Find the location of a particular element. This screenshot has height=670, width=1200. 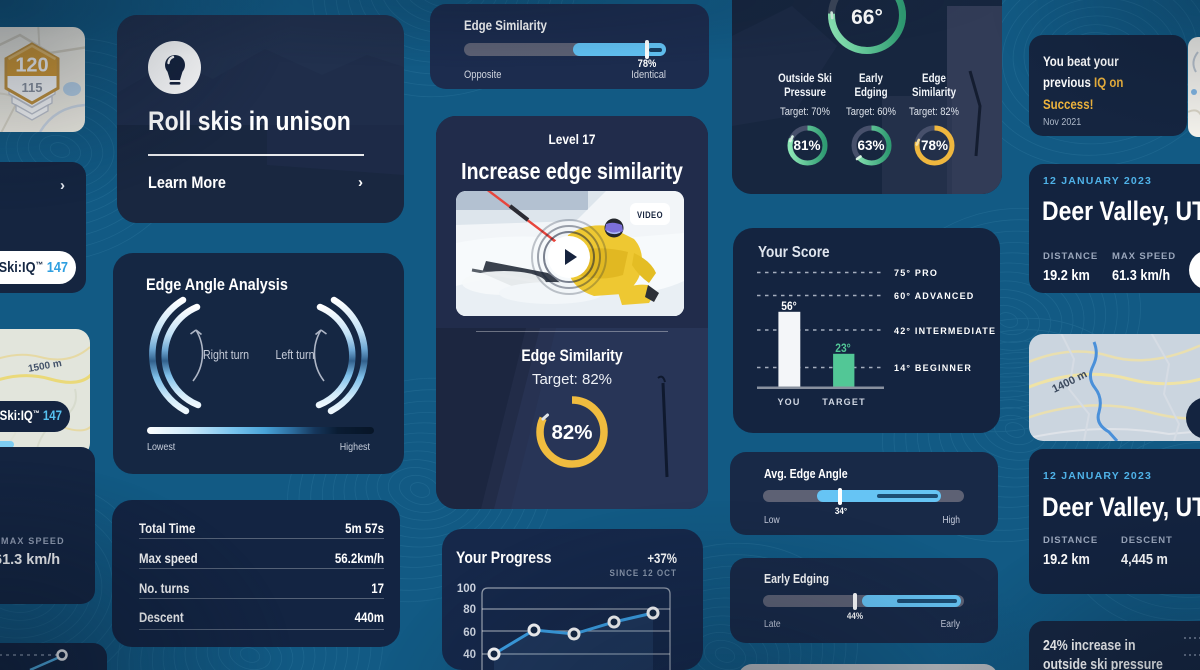

svg-text: 115 is located at coordinates (32, 87).